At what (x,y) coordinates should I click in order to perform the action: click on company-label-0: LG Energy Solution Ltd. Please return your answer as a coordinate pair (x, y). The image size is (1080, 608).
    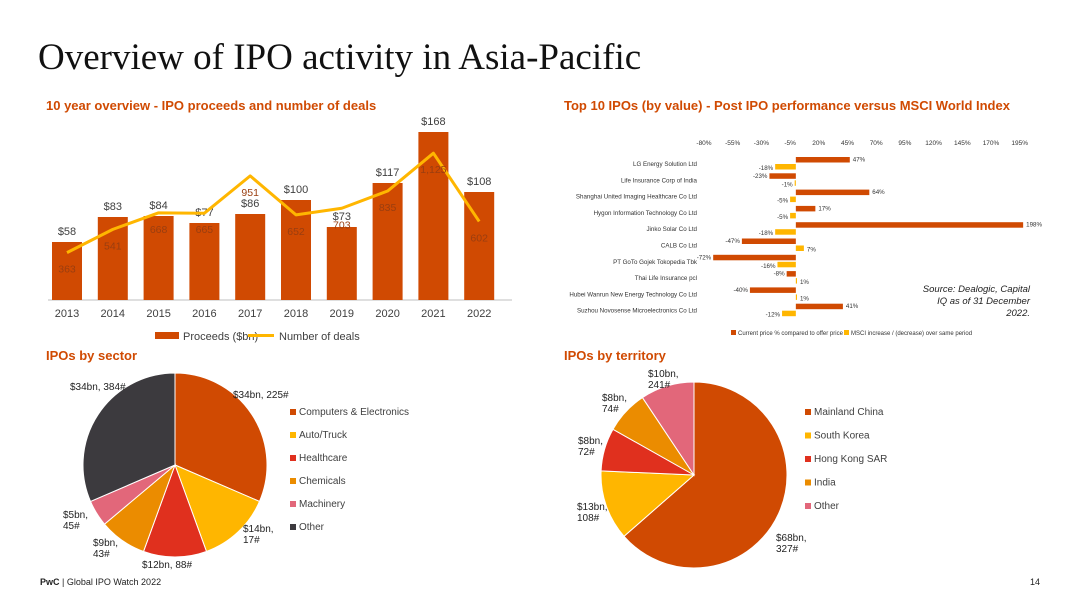
    Looking at the image, I should click on (665, 164).